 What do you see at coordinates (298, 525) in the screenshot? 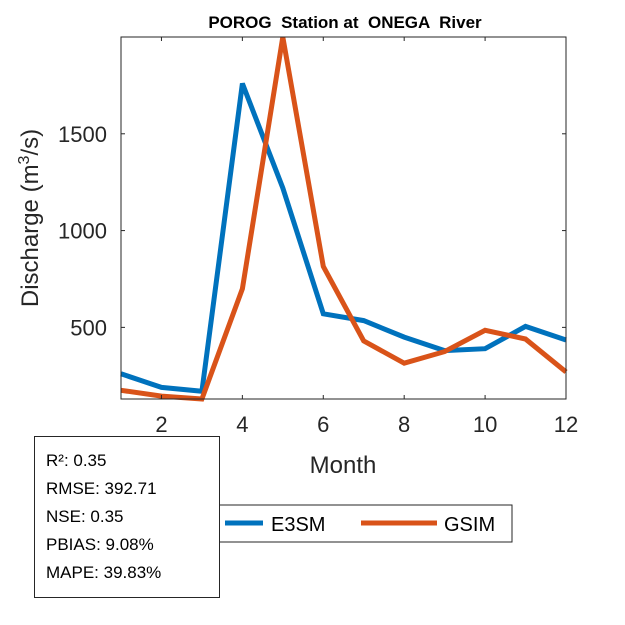
I see `legend-label-e3sm: E3SM` at bounding box center [298, 525].